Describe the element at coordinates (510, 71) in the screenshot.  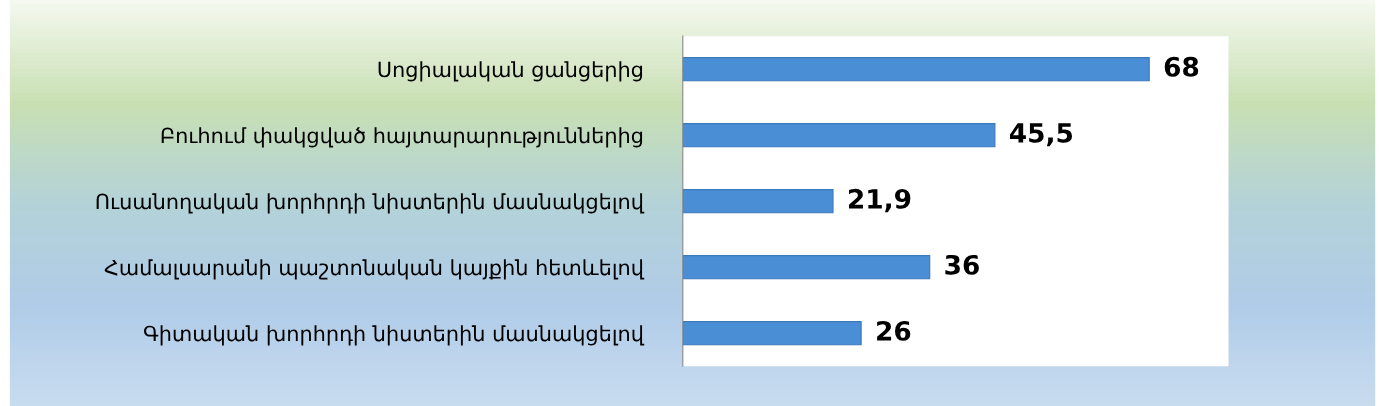
I see `y-tick-label: Սոցիալական ցանցերից` at that location.